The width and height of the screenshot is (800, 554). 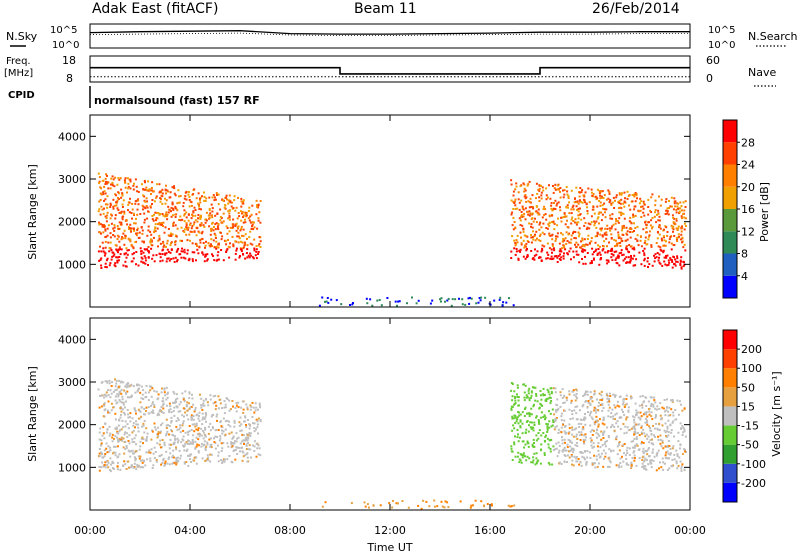 What do you see at coordinates (748, 209) in the screenshot?
I see `colorbar-tick-label: 16` at bounding box center [748, 209].